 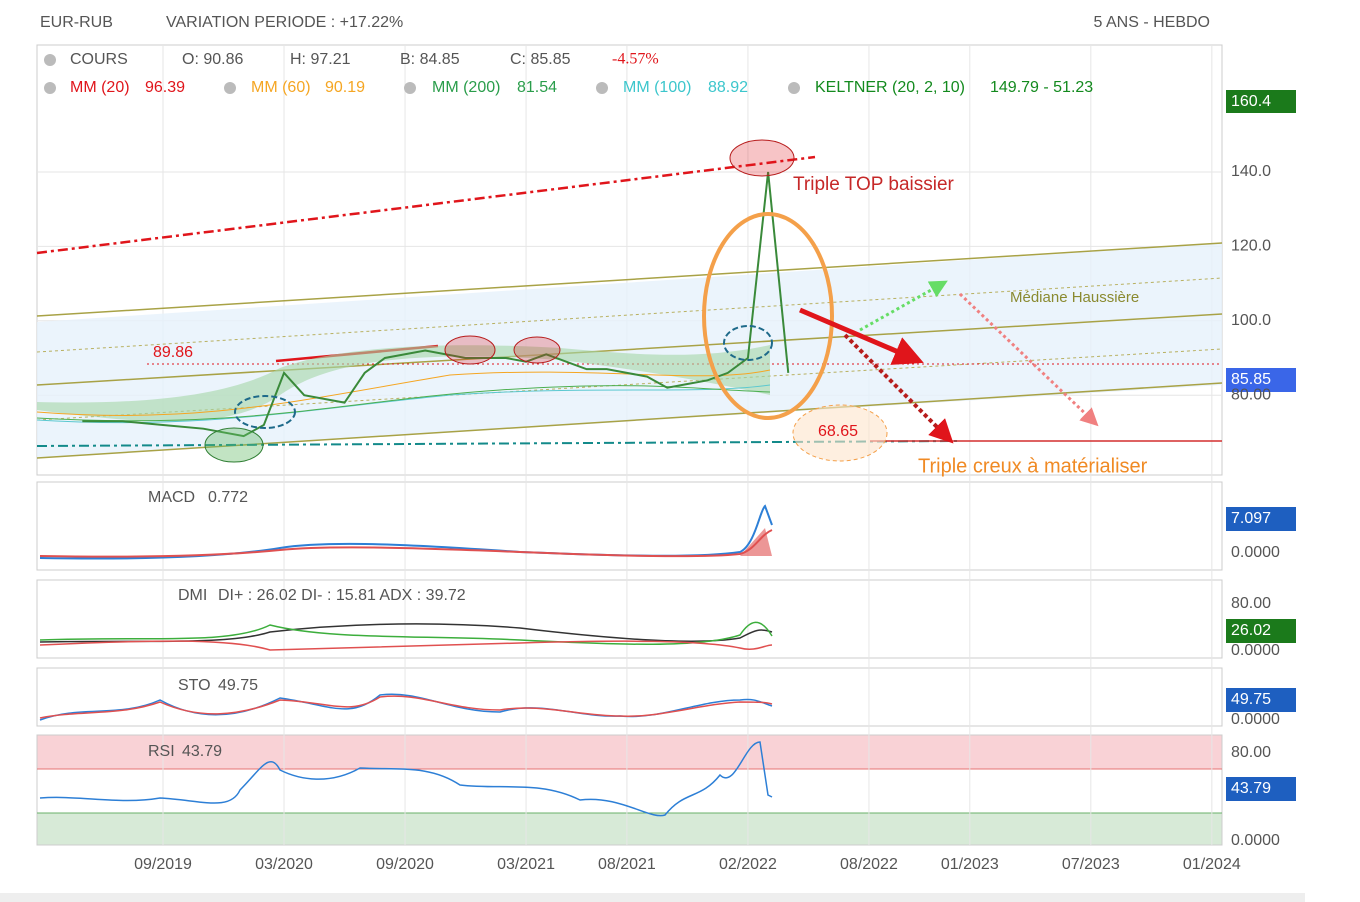 I want to click on x-tick-label: 08/2021, so click(x=627, y=864).